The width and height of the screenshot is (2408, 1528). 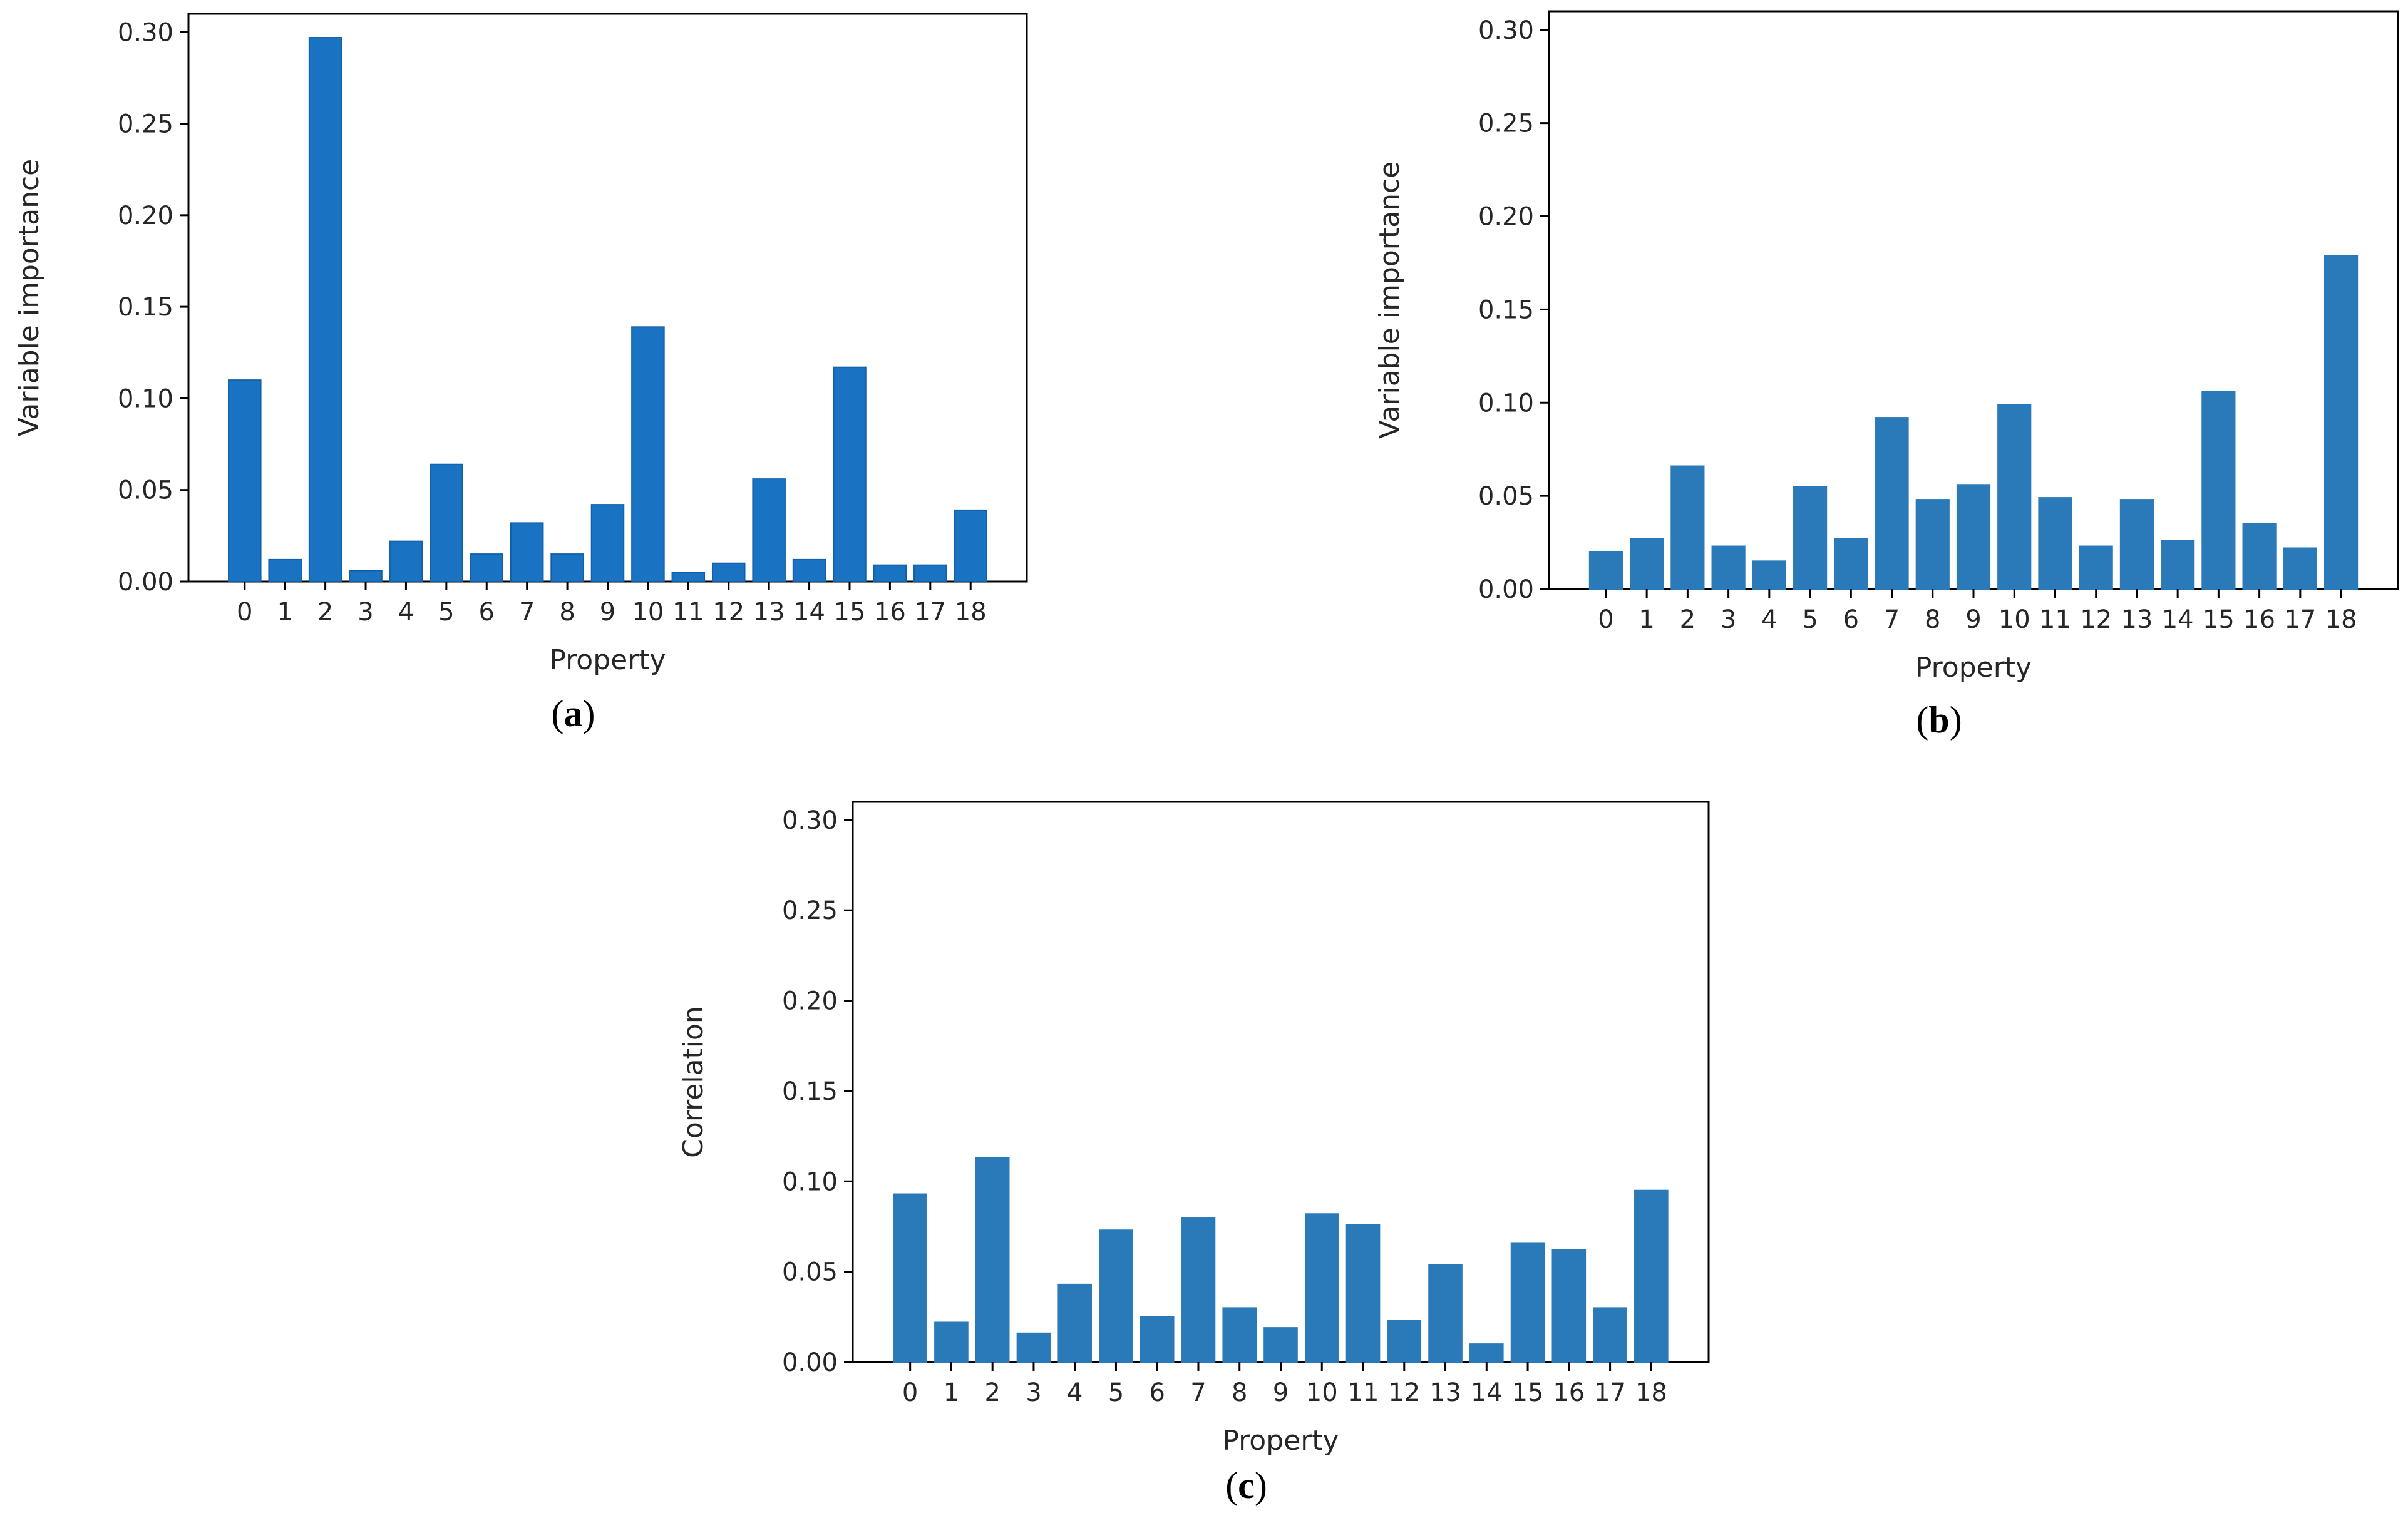 I want to click on x-tick-label: 12, so click(x=1404, y=1392).